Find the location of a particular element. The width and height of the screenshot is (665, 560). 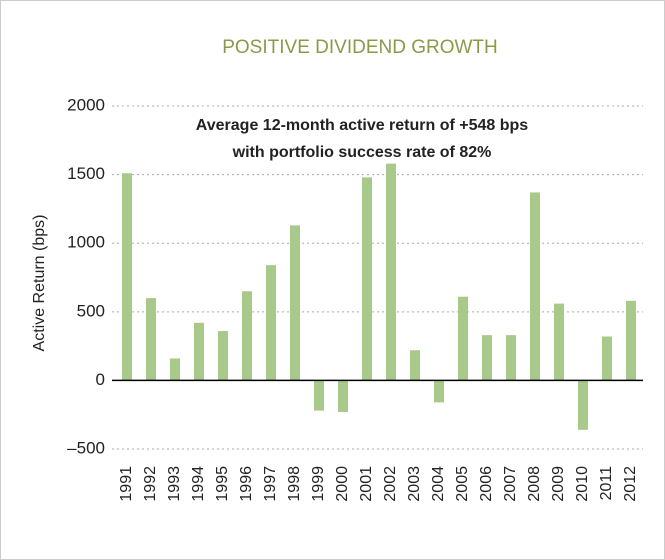

x-tick-label: 1993 is located at coordinates (174, 484).